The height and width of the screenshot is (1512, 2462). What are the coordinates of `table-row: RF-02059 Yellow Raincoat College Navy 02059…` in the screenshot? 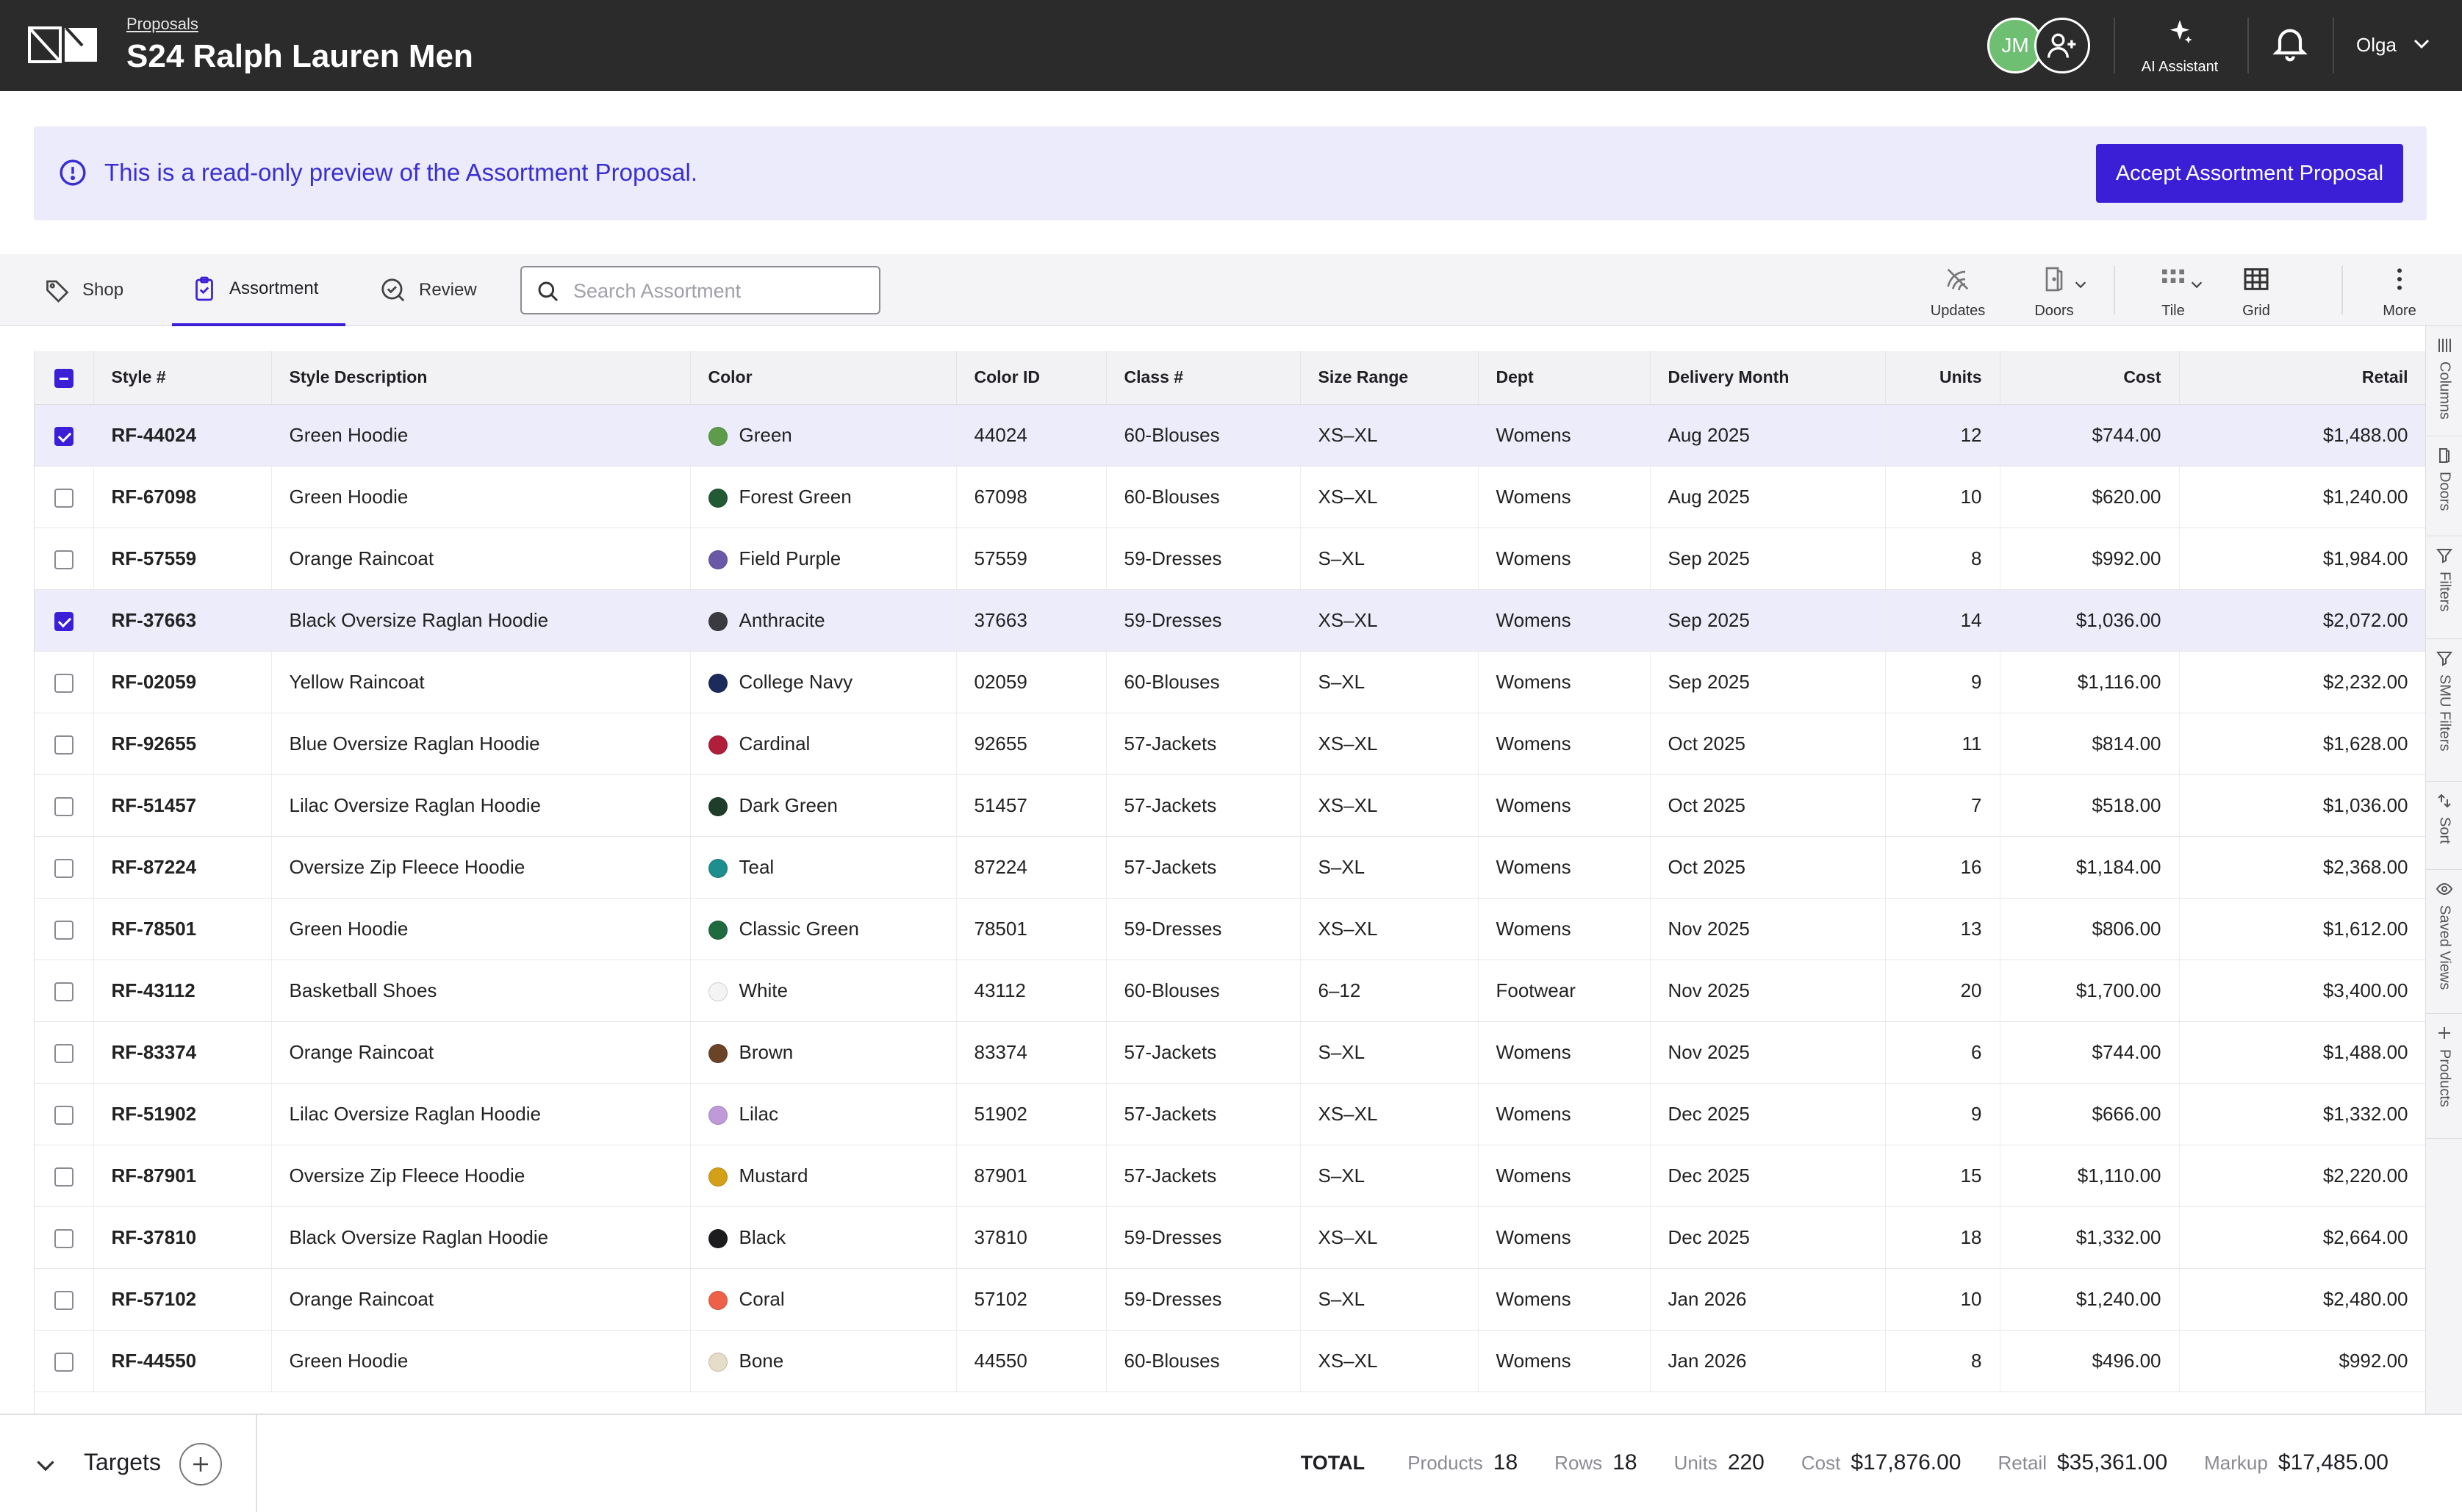 It's located at (1230, 682).